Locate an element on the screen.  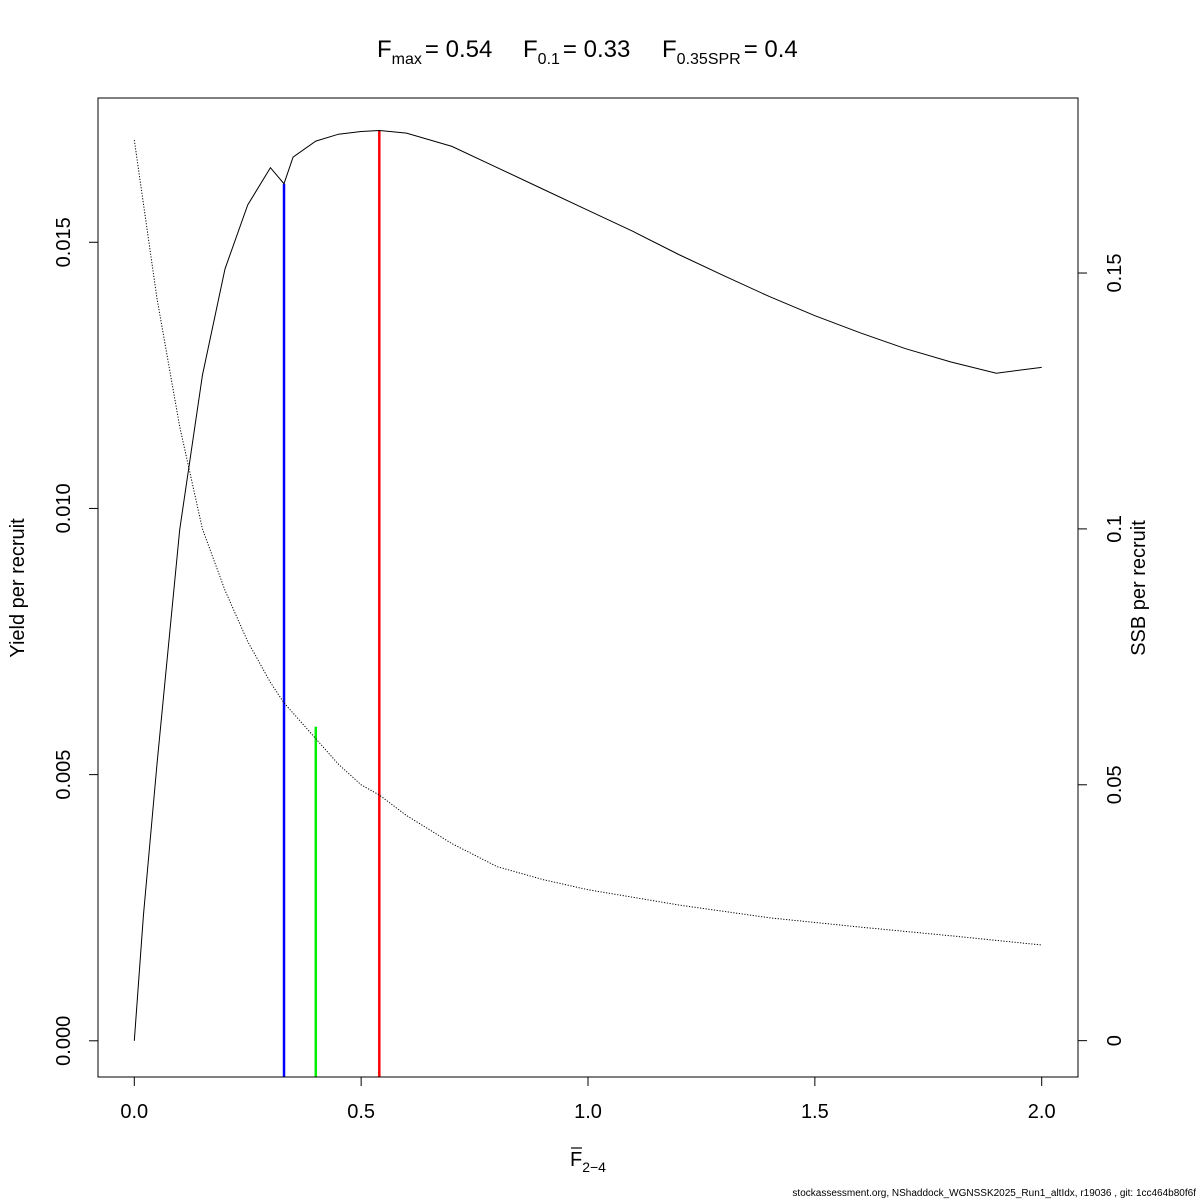
y-left-tick-label: 0.005 is located at coordinates (64, 775).